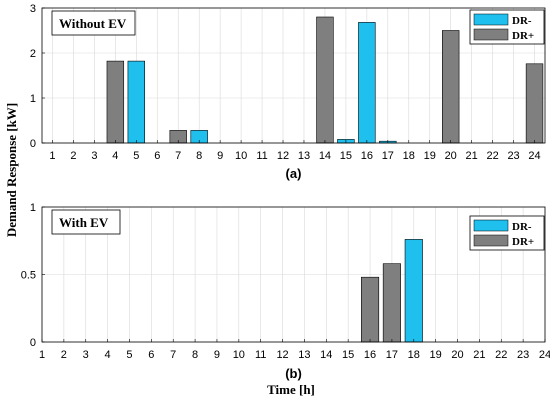 Image resolution: width=550 pixels, height=402 pixels. What do you see at coordinates (293, 373) in the screenshot?
I see `panel-caption: (b)` at bounding box center [293, 373].